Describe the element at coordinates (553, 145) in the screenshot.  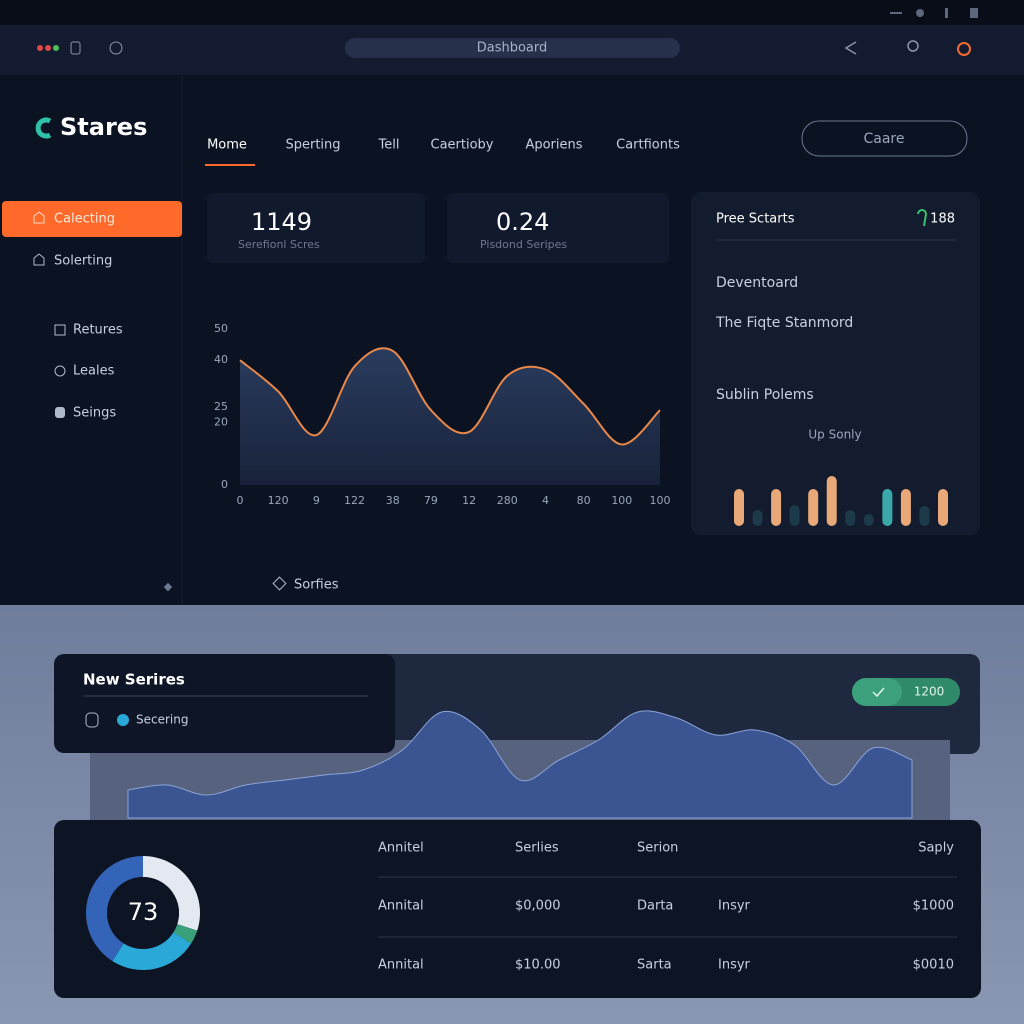
I see `tab: Aporiens` at that location.